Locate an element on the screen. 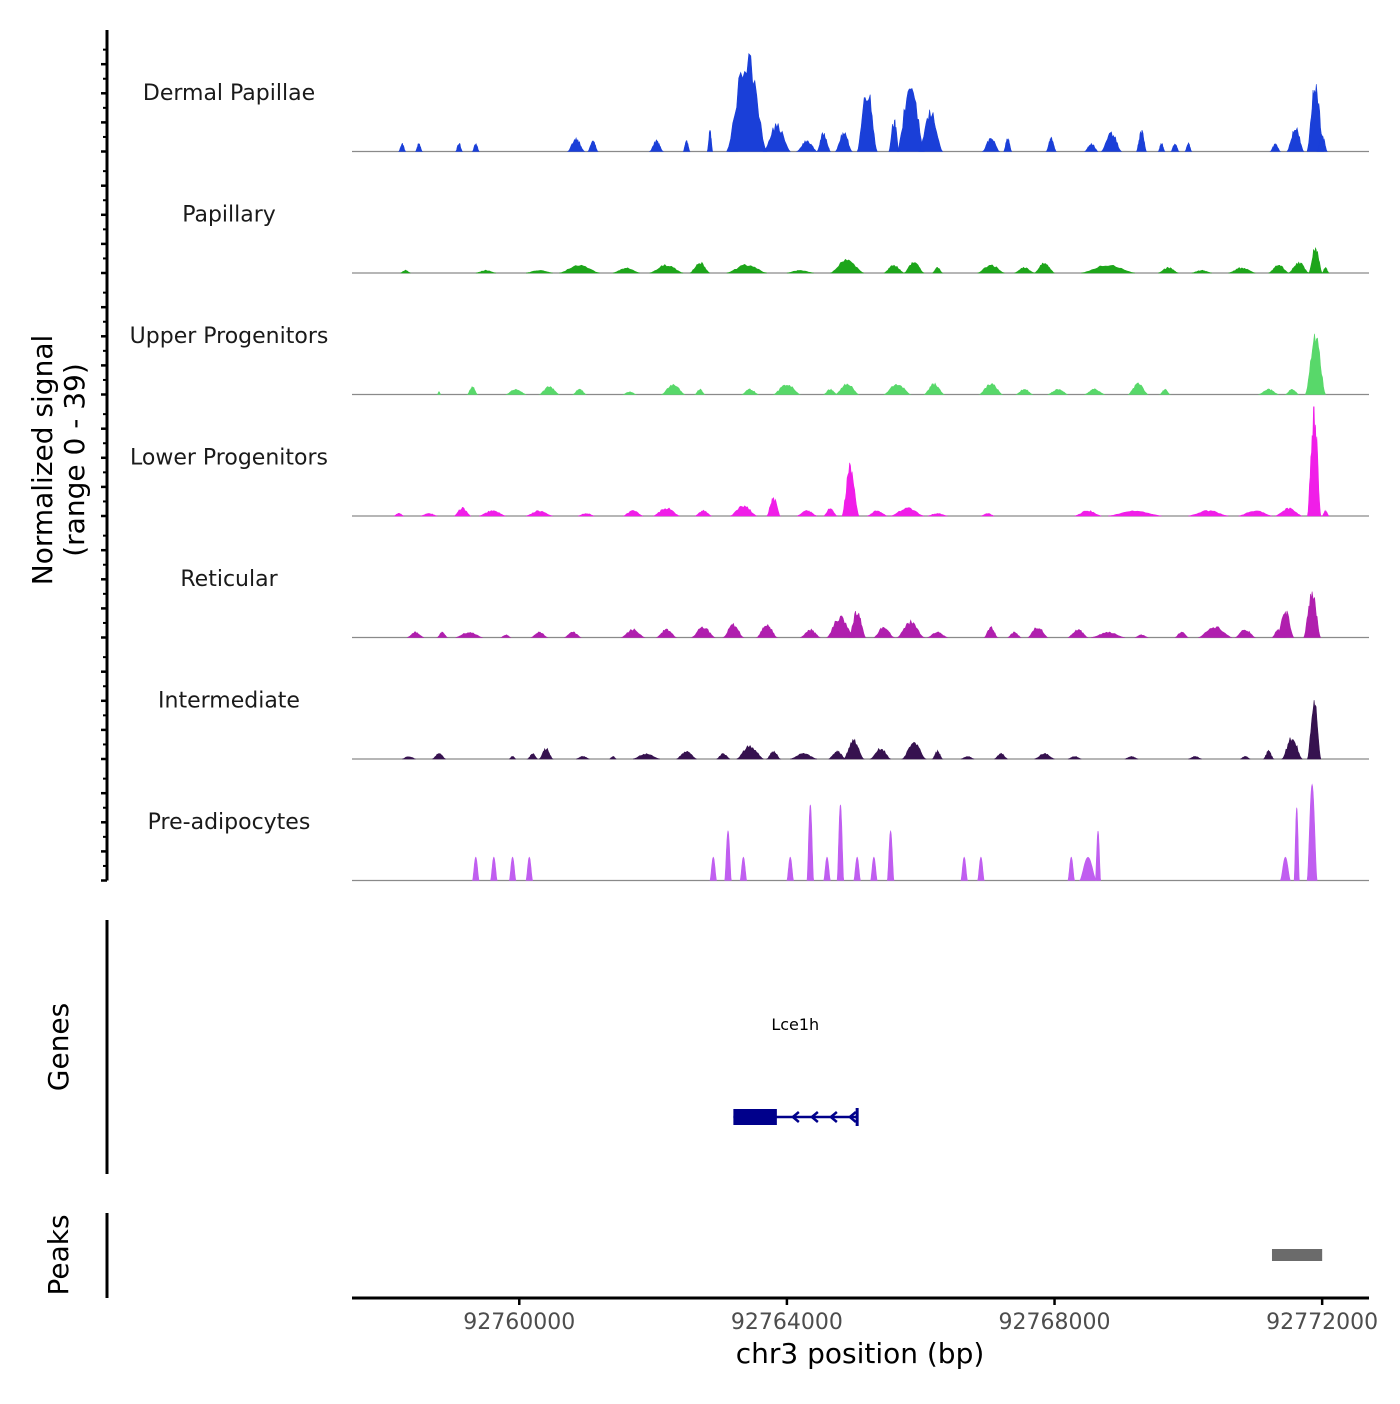 The image size is (1400, 1404). track-dermal-papillae: Dermal Papillae is located at coordinates (756, 102).